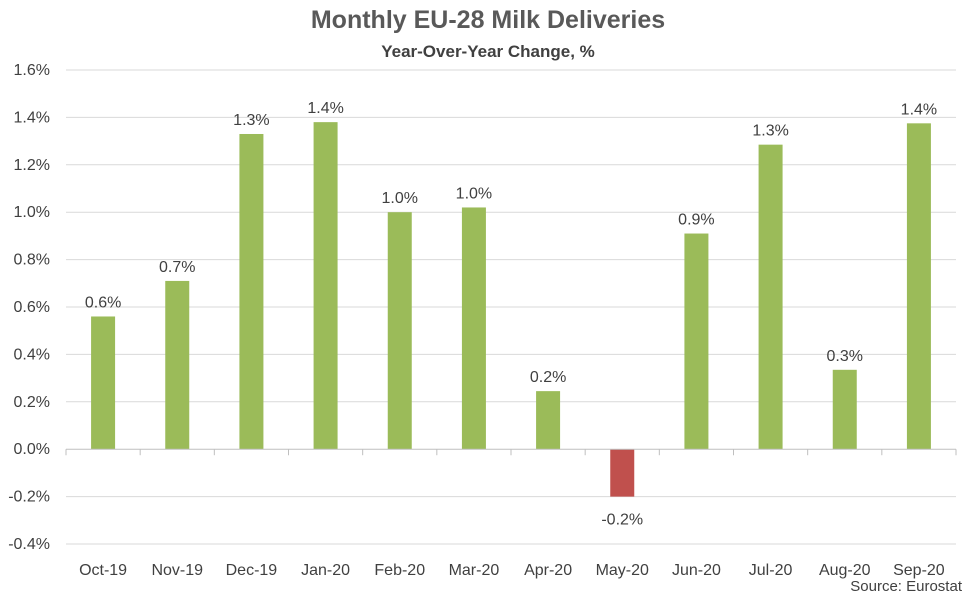 The width and height of the screenshot is (976, 601). What do you see at coordinates (488, 51) in the screenshot?
I see `chart-subtitle: Year-Over-Year Change, %` at bounding box center [488, 51].